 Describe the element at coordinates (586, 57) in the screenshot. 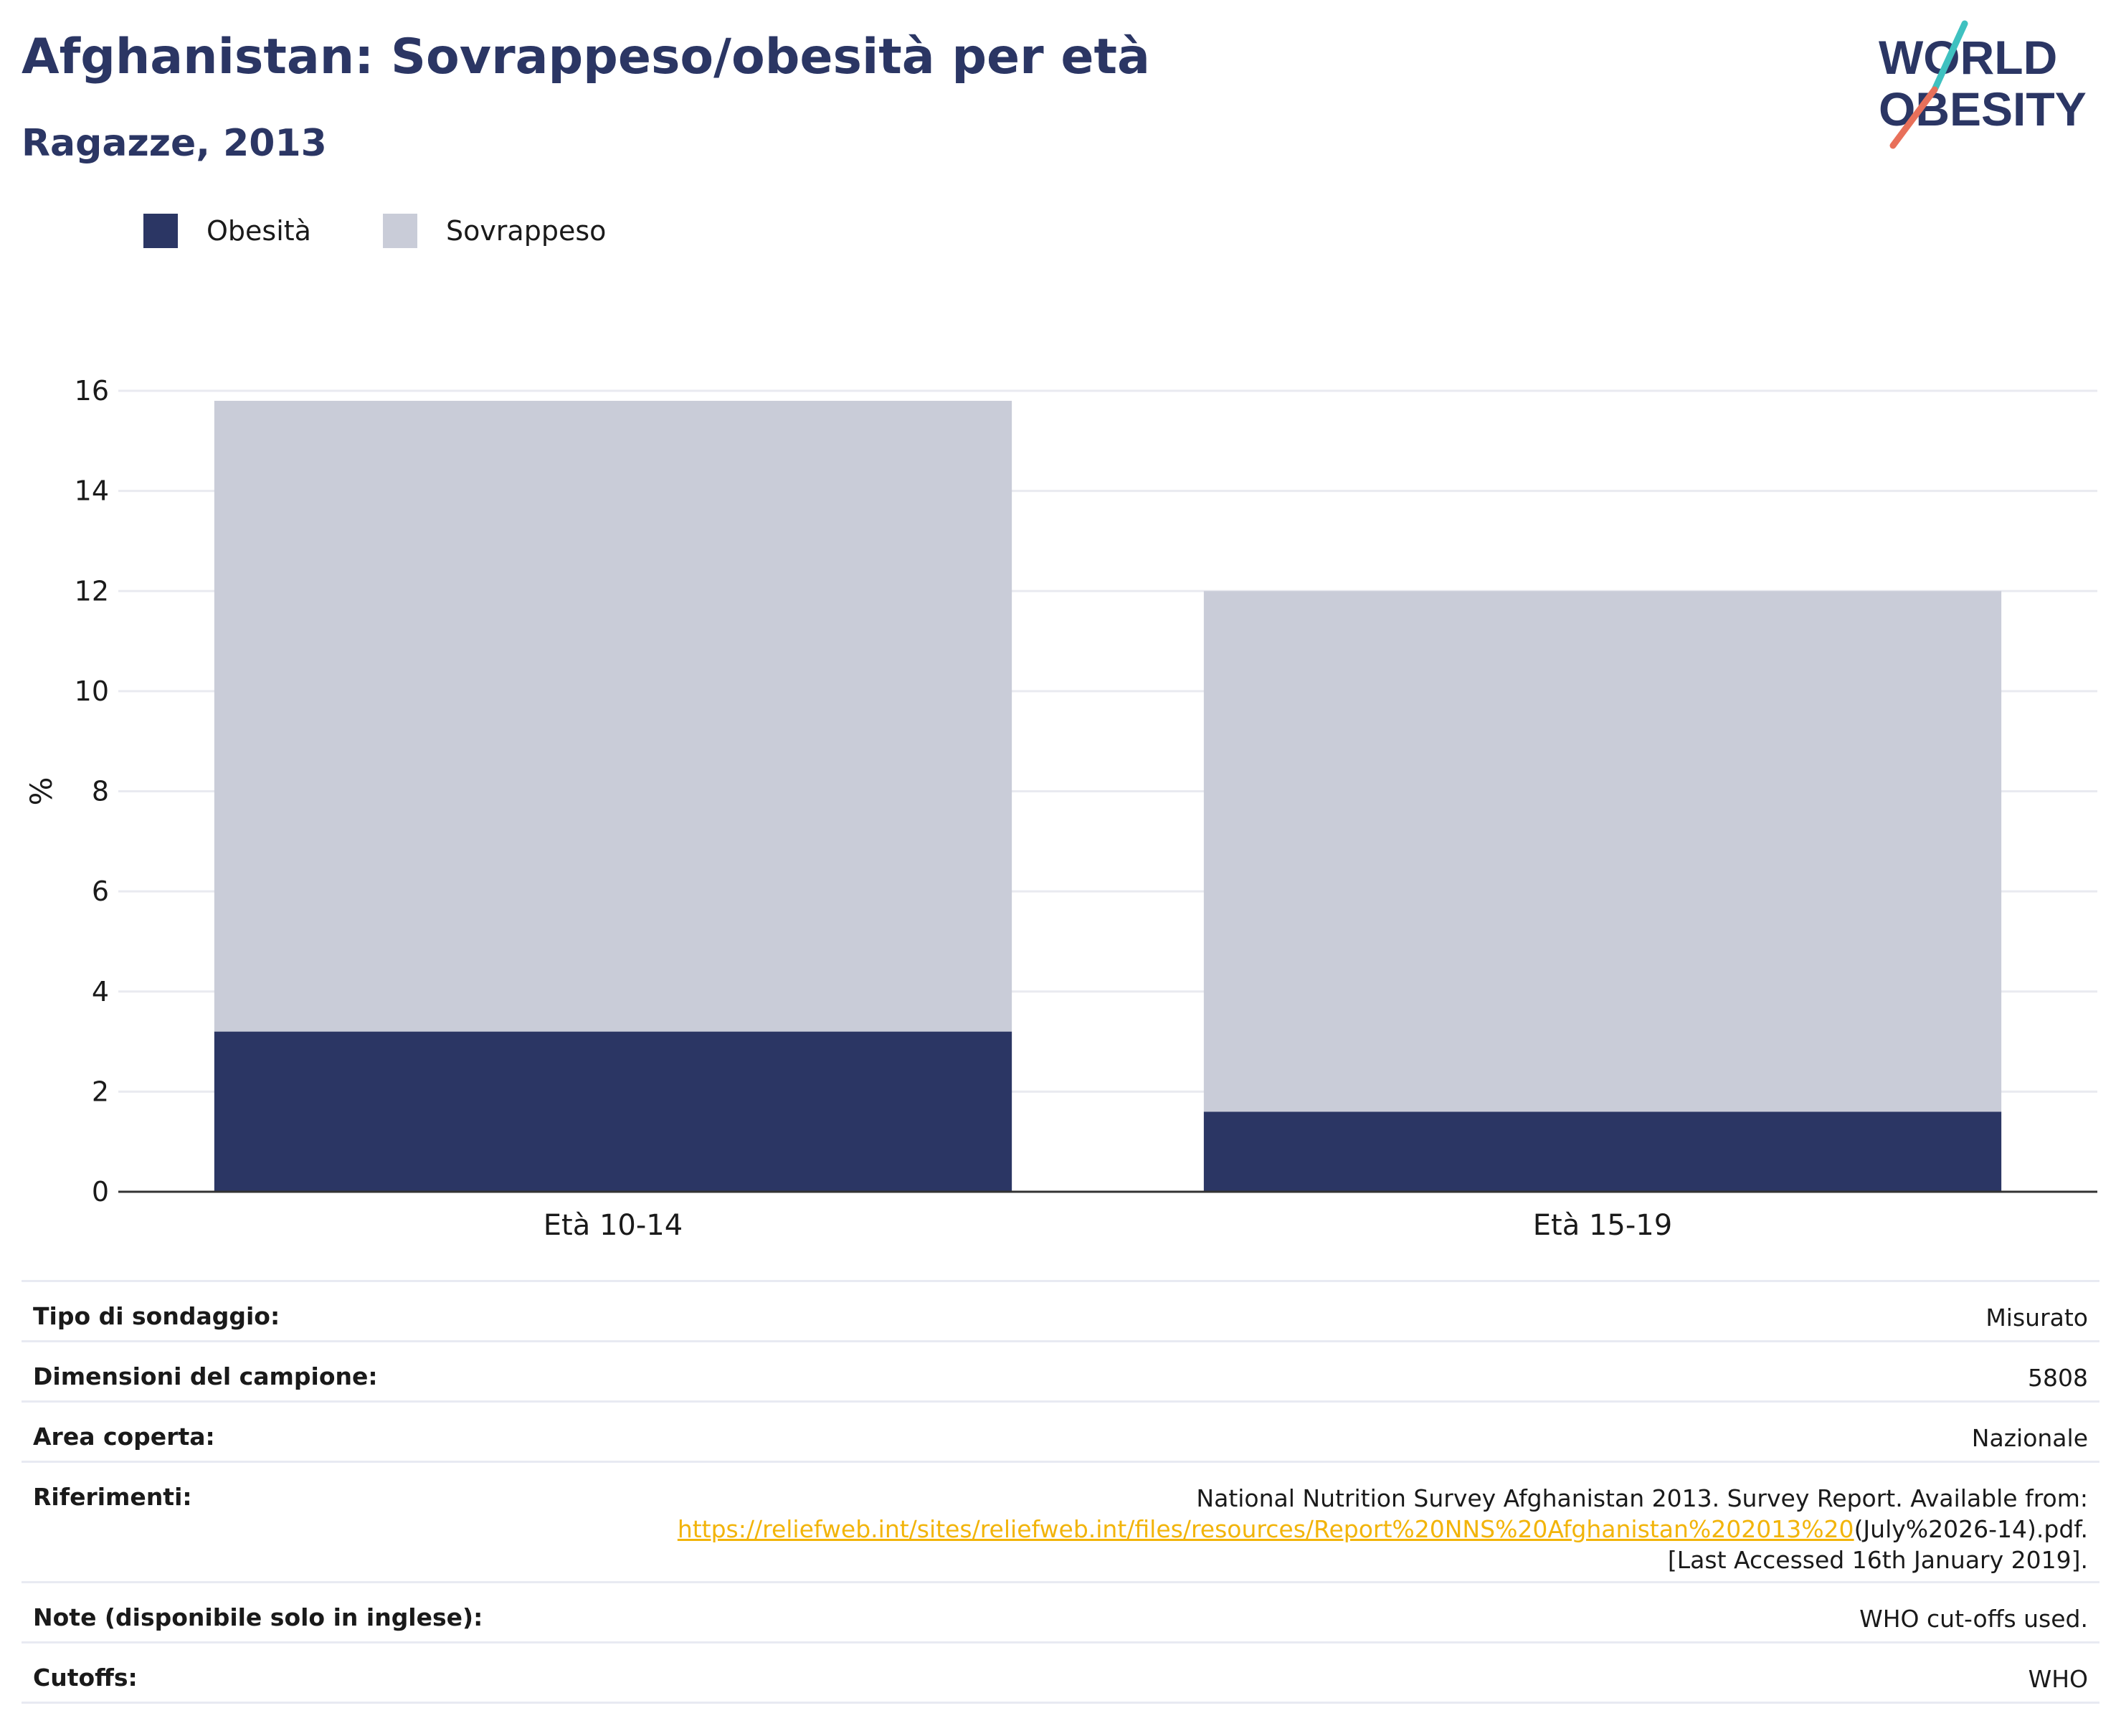

I see `chart-title: Afghanistan: Sovrappeso/obesità per età` at that location.